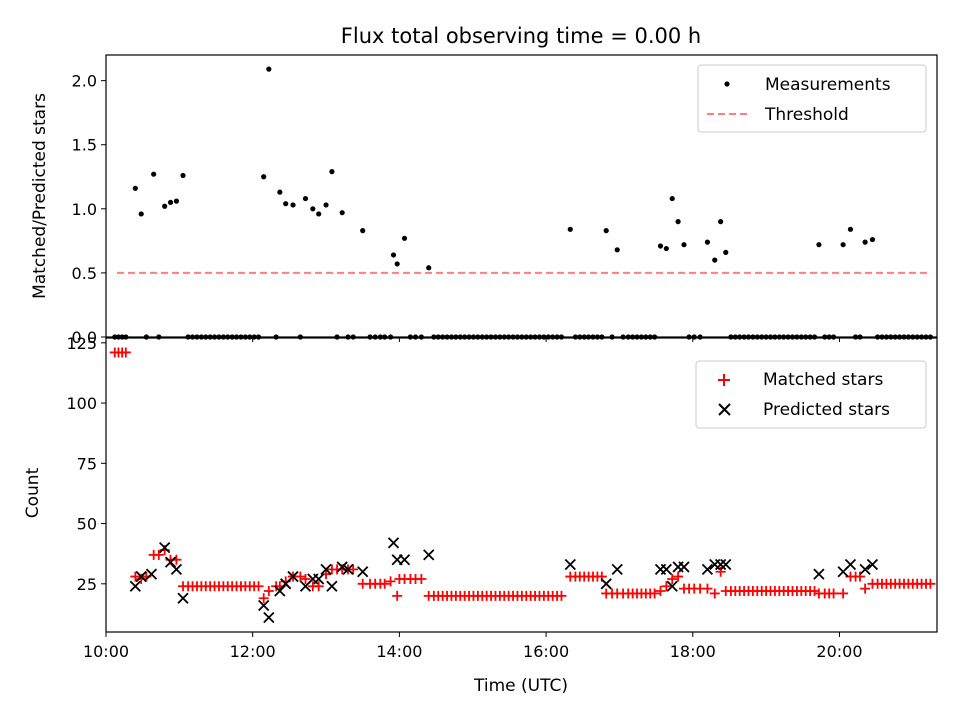  I want to click on top-y-ticks: 0.0 0.5 1.0 1.5 2.0, so click(89, 209).